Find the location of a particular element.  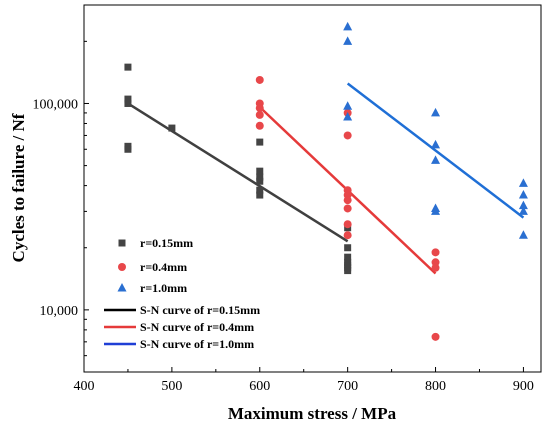

x-tick-label: 700 is located at coordinates (347, 386).